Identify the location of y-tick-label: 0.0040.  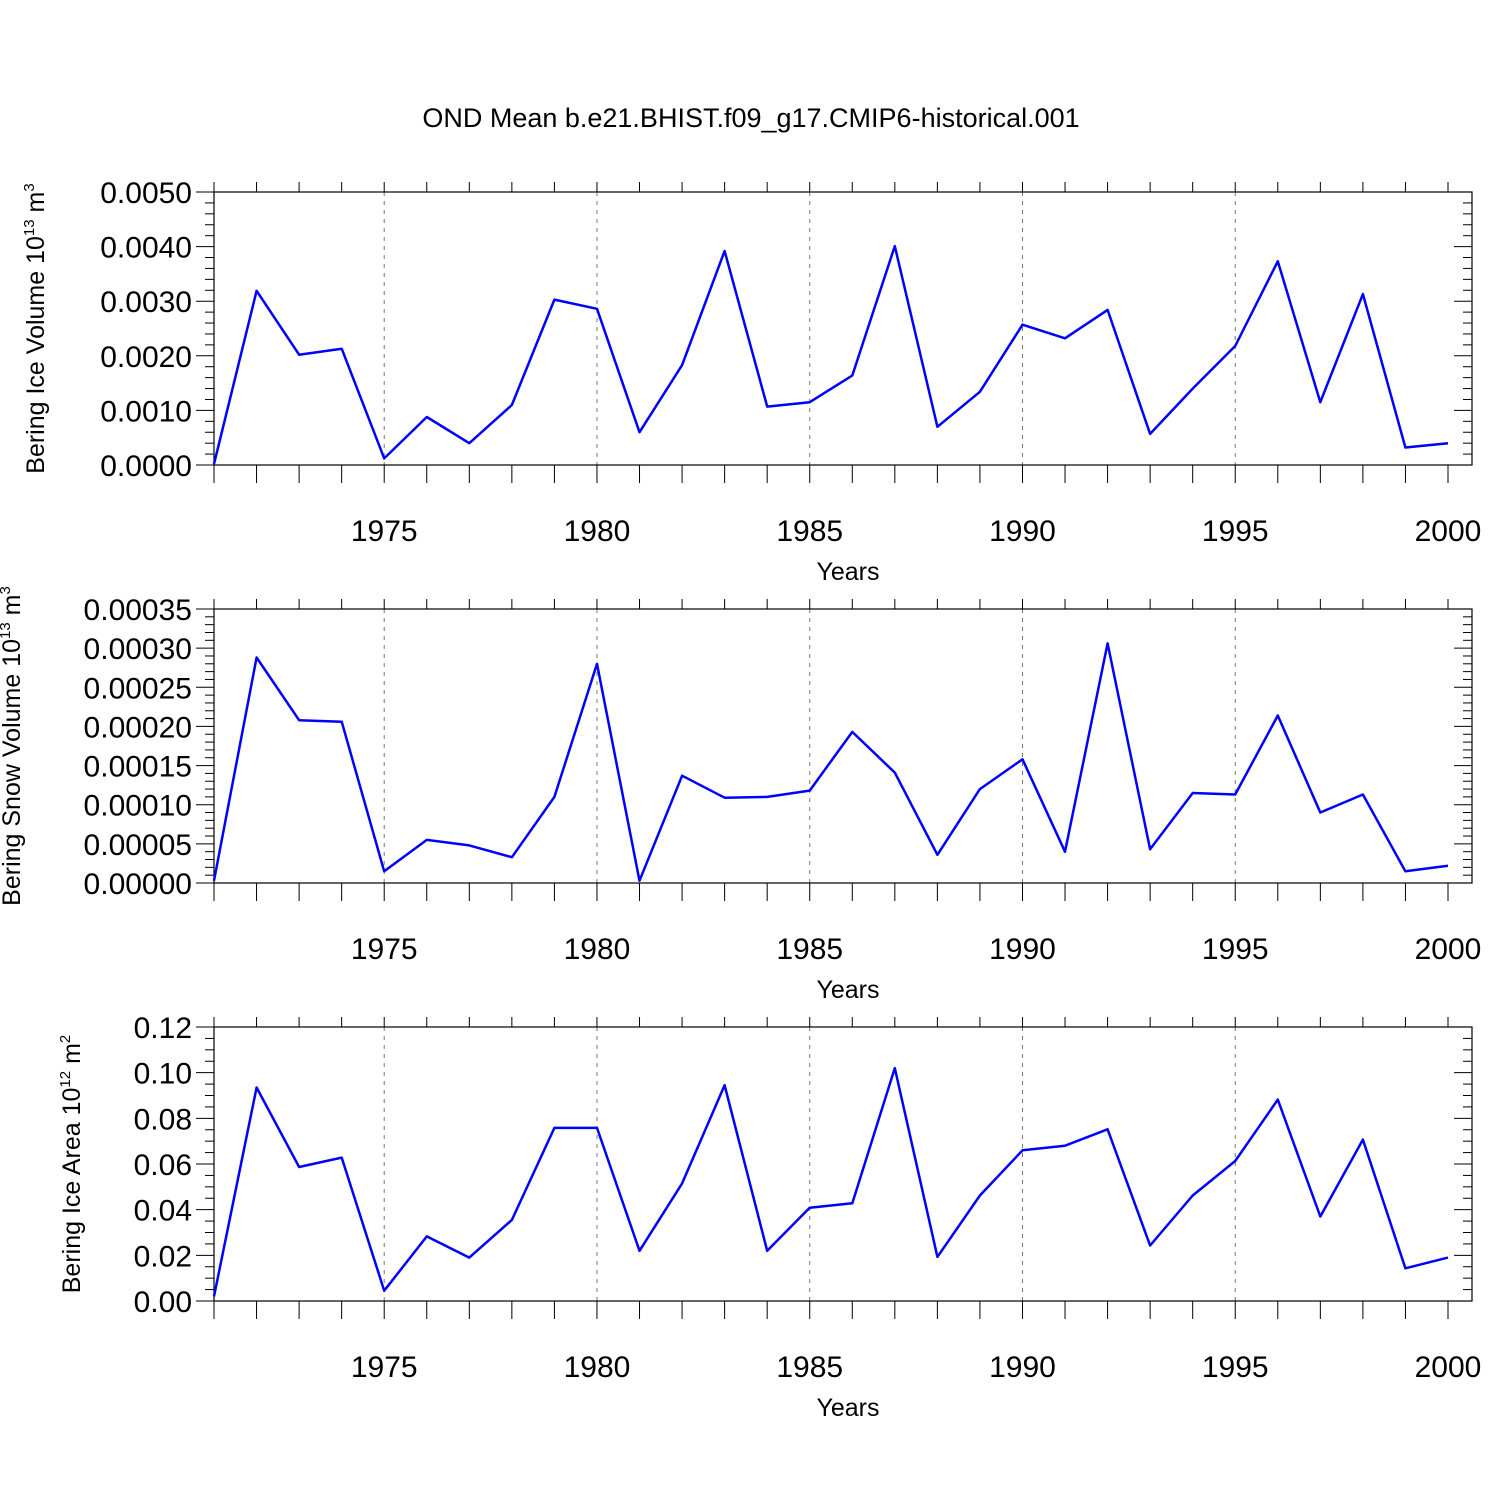
(146, 248).